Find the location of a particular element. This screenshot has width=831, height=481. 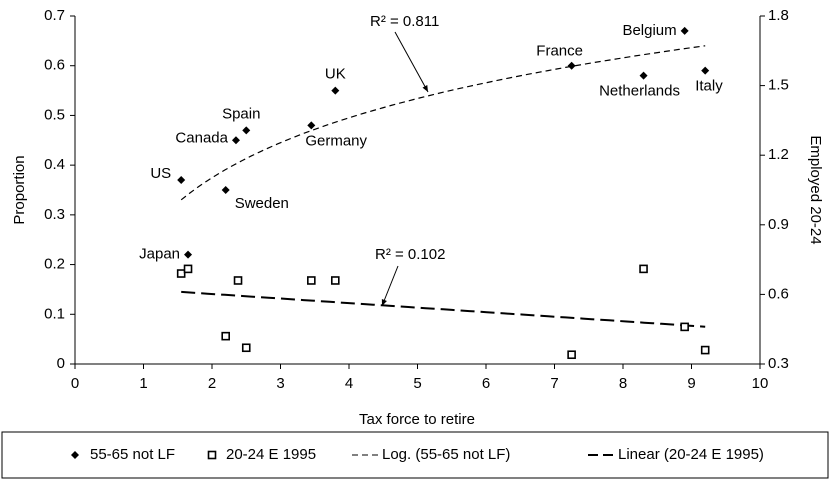

point-label: France is located at coordinates (559, 51).